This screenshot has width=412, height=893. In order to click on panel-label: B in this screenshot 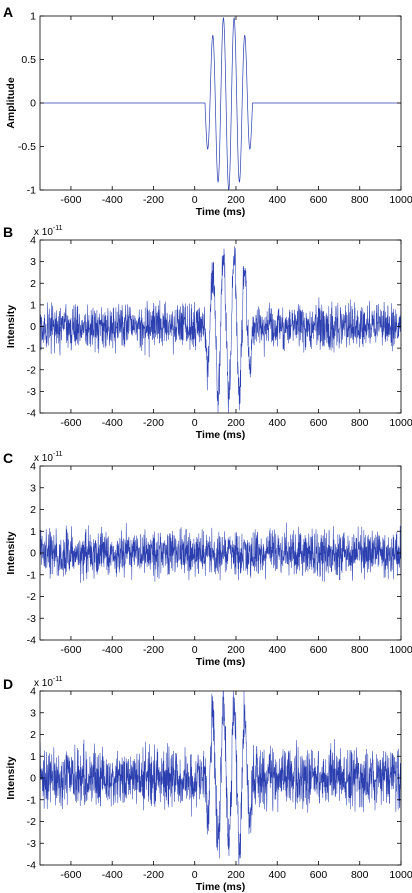, I will do `click(8, 232)`.